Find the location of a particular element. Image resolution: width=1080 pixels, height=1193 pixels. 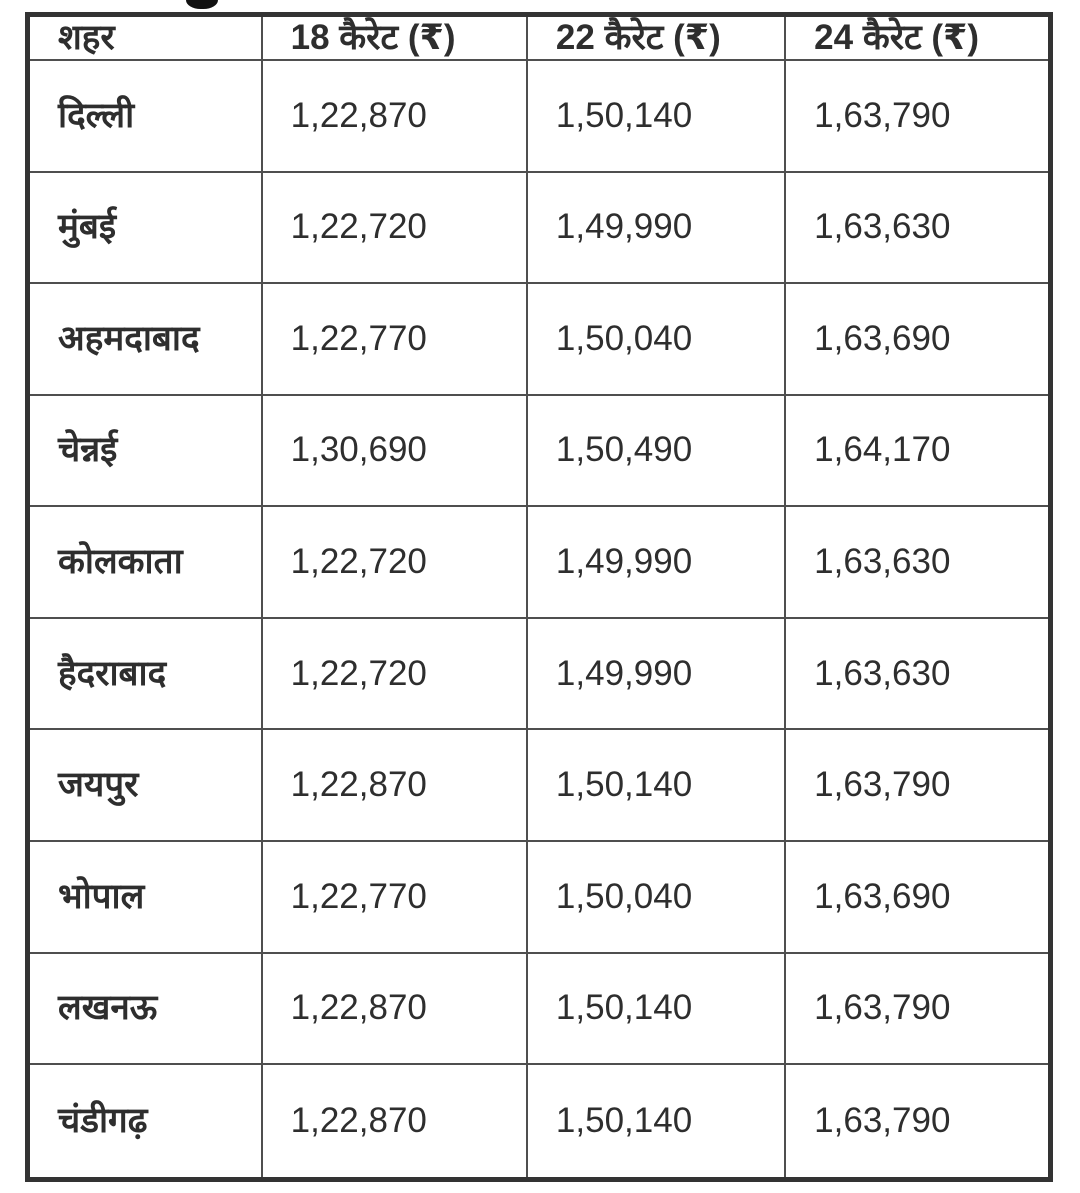

cell-city: मुंबई is located at coordinates (144, 227).